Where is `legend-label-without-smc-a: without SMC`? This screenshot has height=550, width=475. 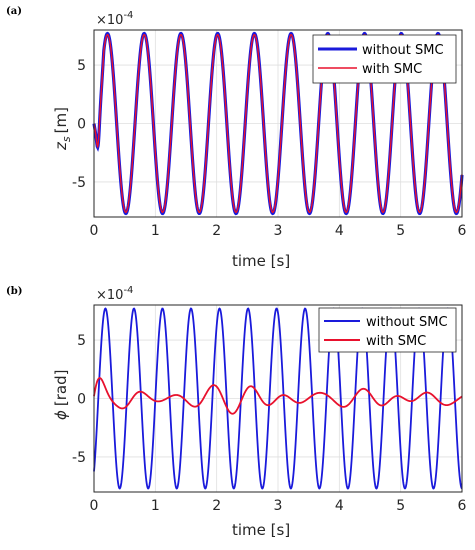 legend-label-without-smc-a: without SMC is located at coordinates (403, 50).